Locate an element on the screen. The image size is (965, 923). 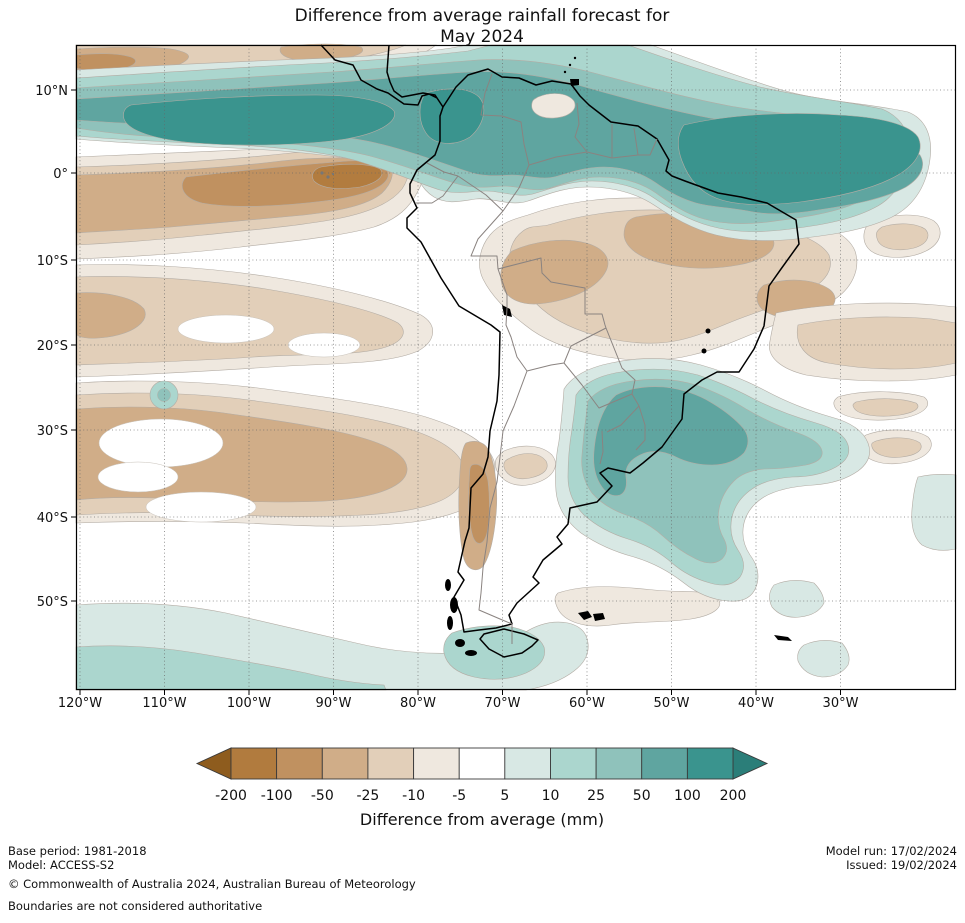
colorbar-tick-label: -200 is located at coordinates (231, 796).